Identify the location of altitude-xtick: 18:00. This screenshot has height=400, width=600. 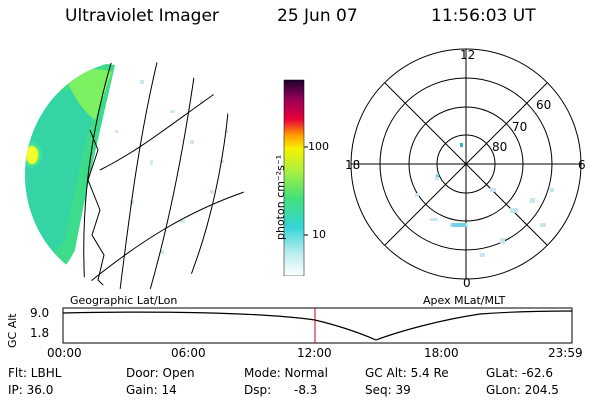
(441, 353).